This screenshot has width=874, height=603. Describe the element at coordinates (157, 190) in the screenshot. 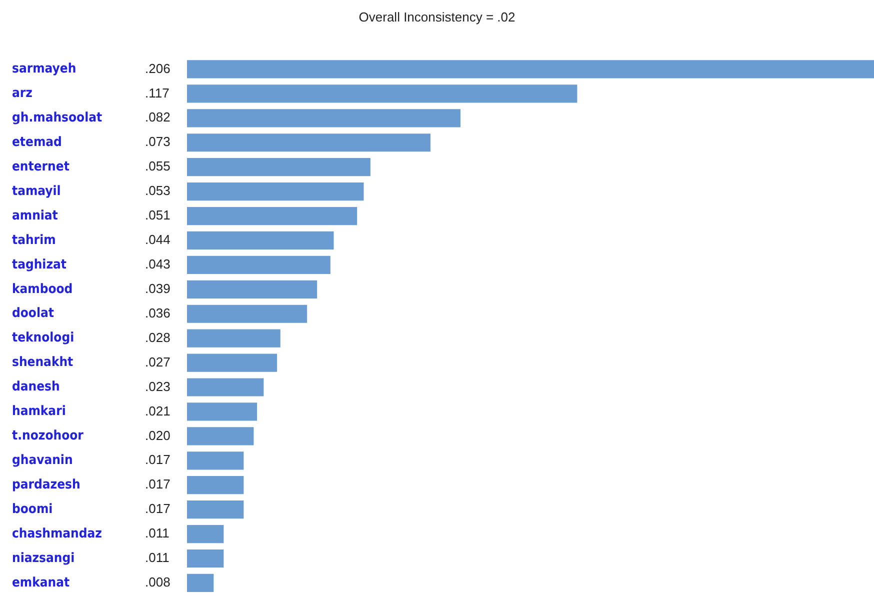

I see `data-label: .053` at that location.